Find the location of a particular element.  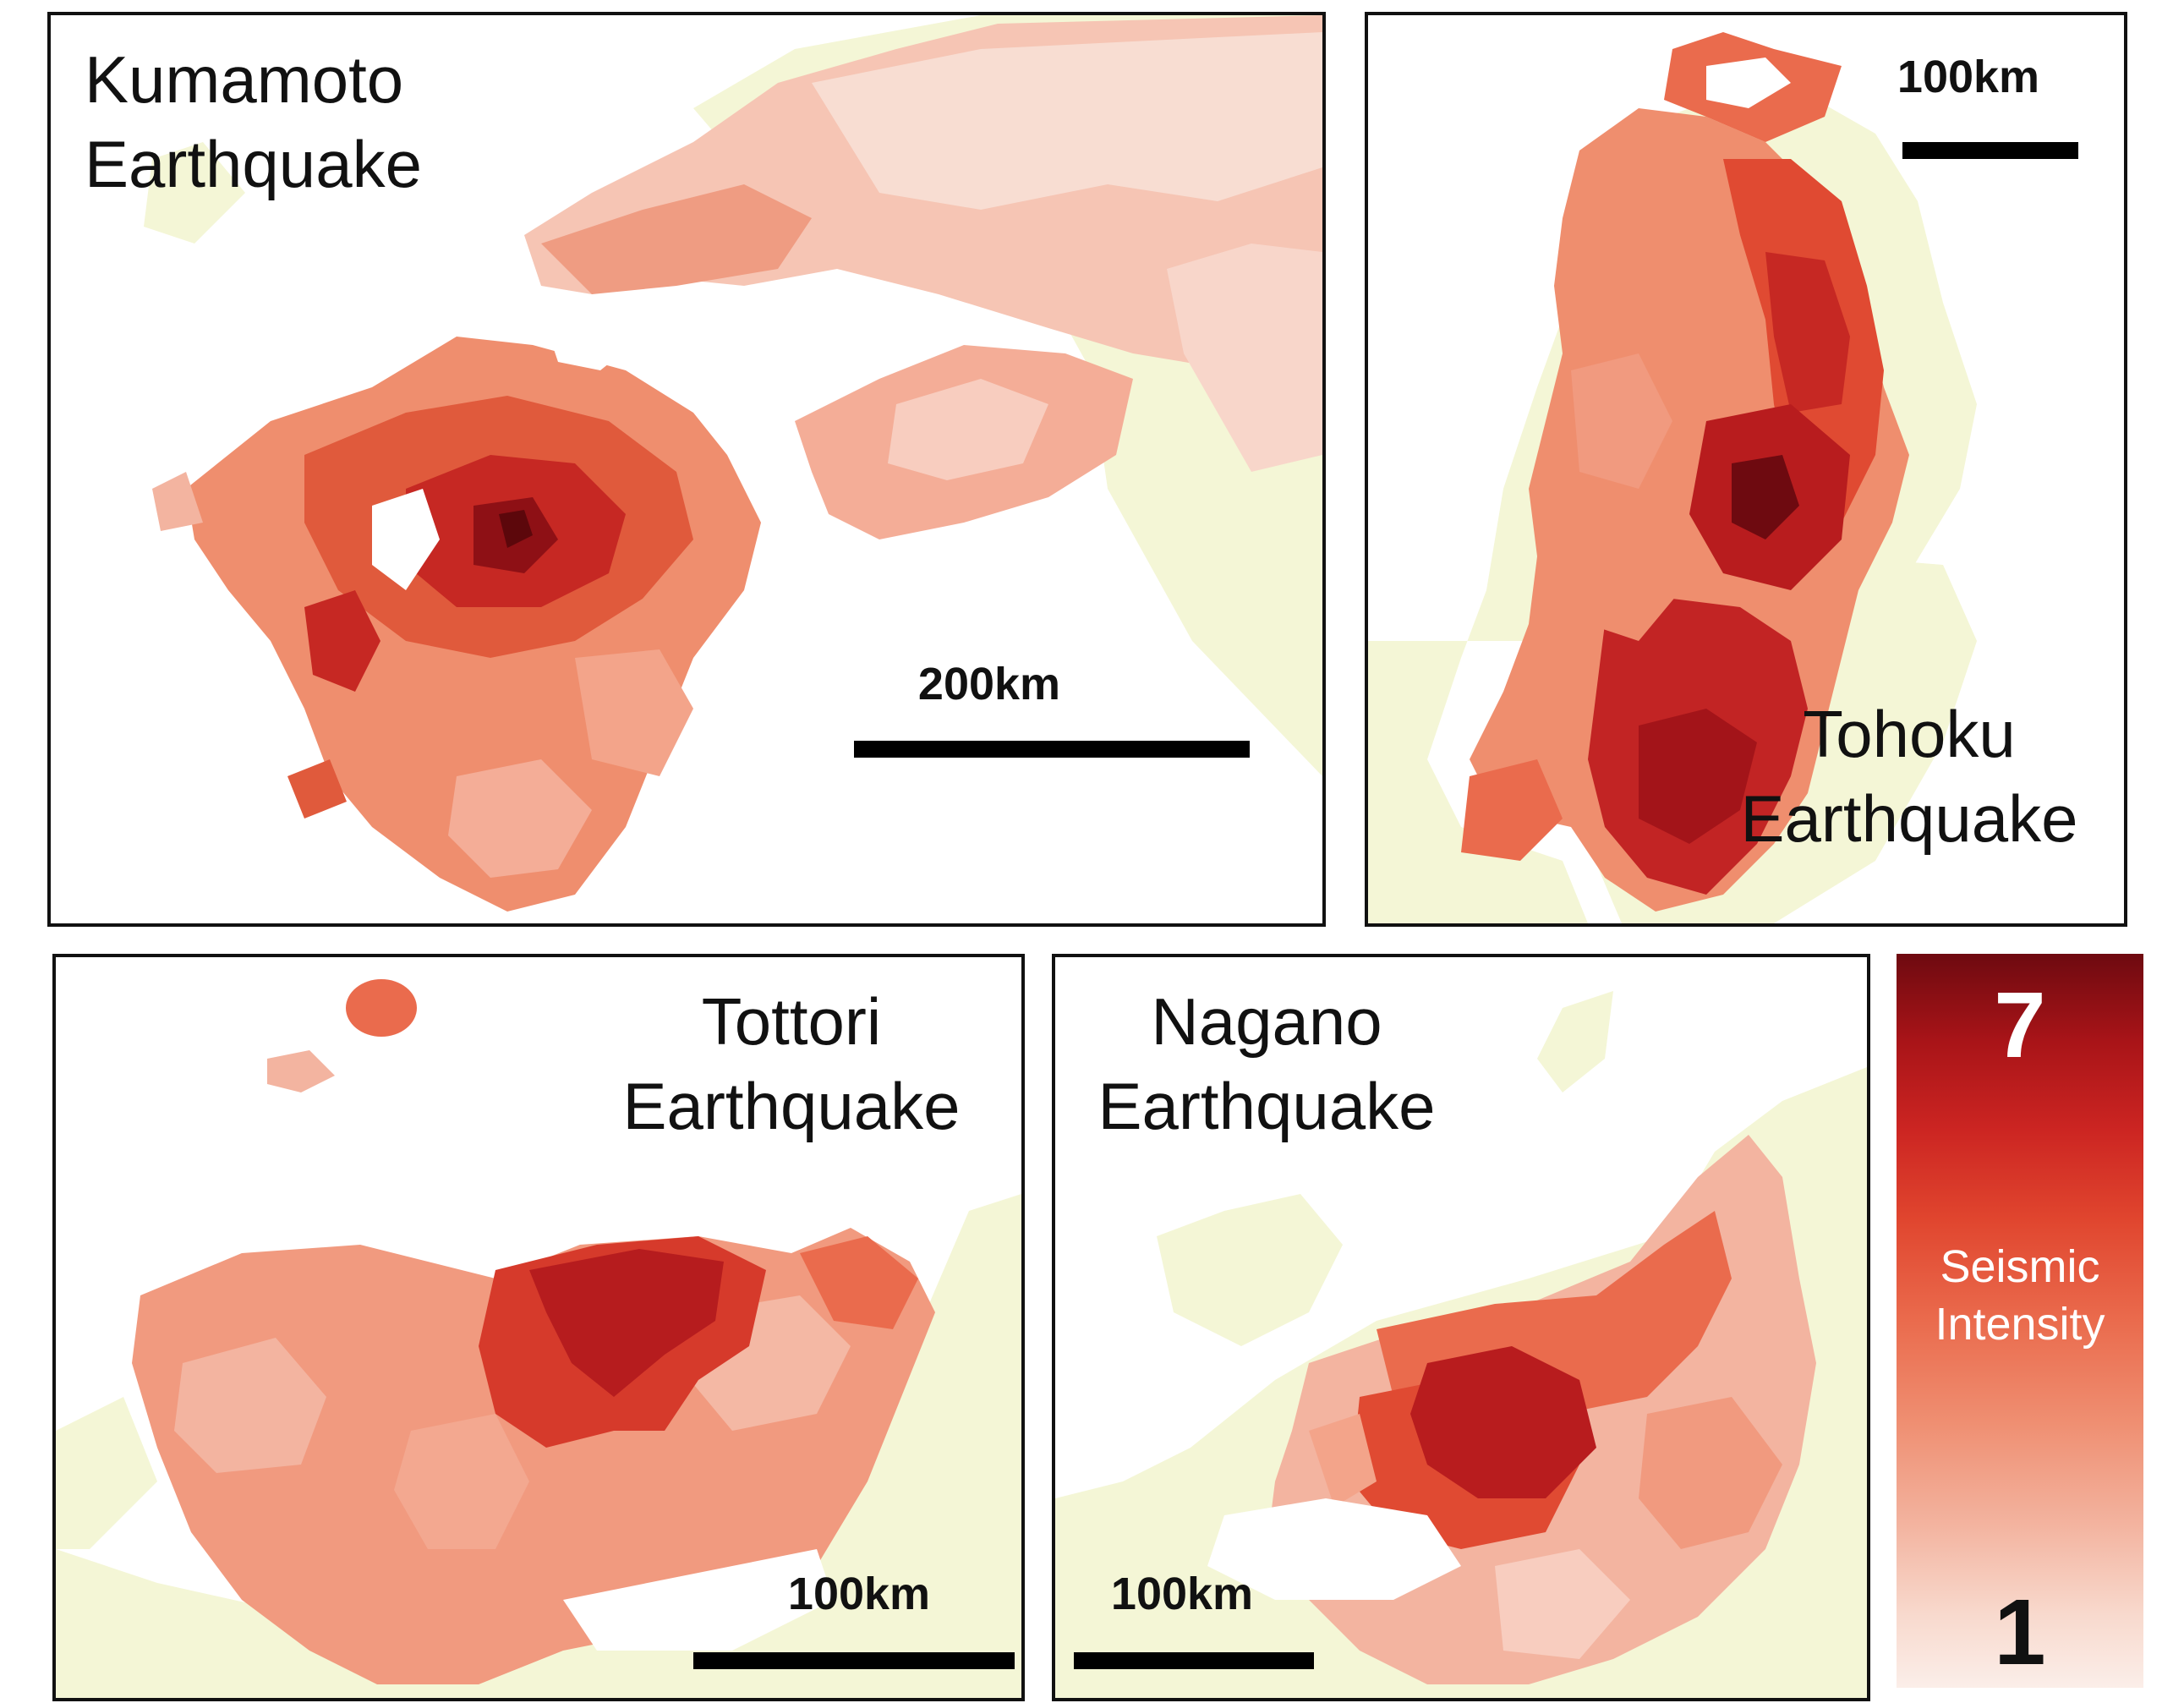

legend-min-label: 1 is located at coordinates (2020, 1632).